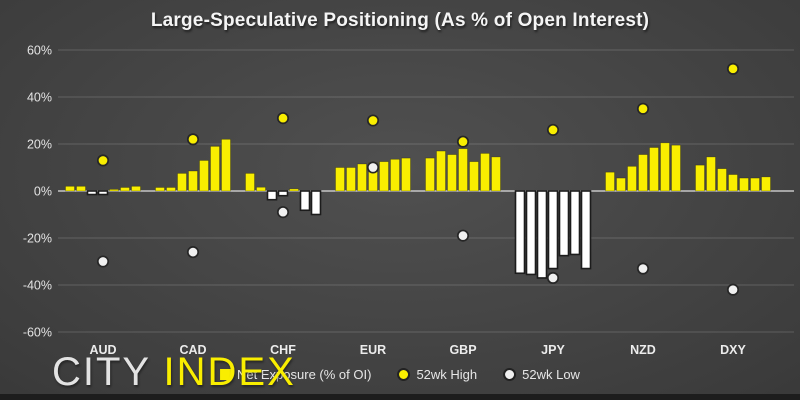 This screenshot has height=400, width=800. I want to click on brand-logo: CITY INDEX, so click(174, 372).